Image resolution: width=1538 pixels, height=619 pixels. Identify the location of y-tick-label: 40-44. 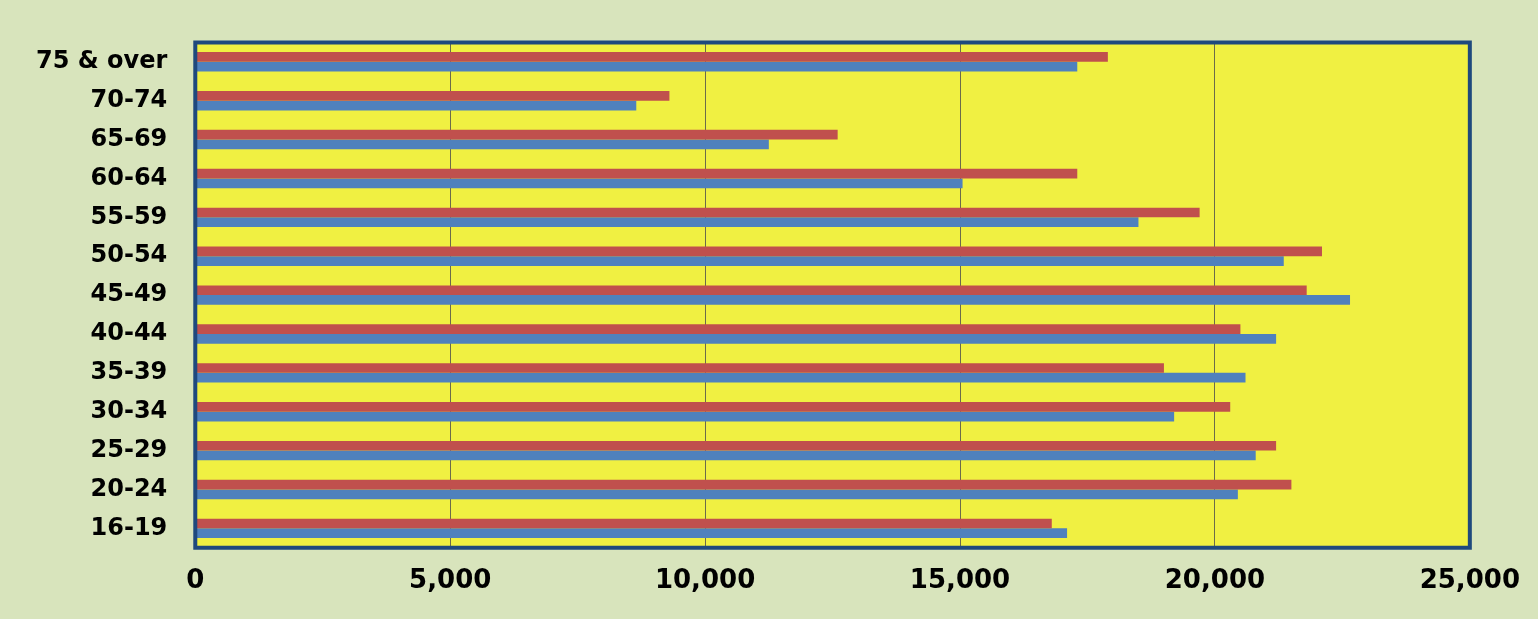
(129, 332).